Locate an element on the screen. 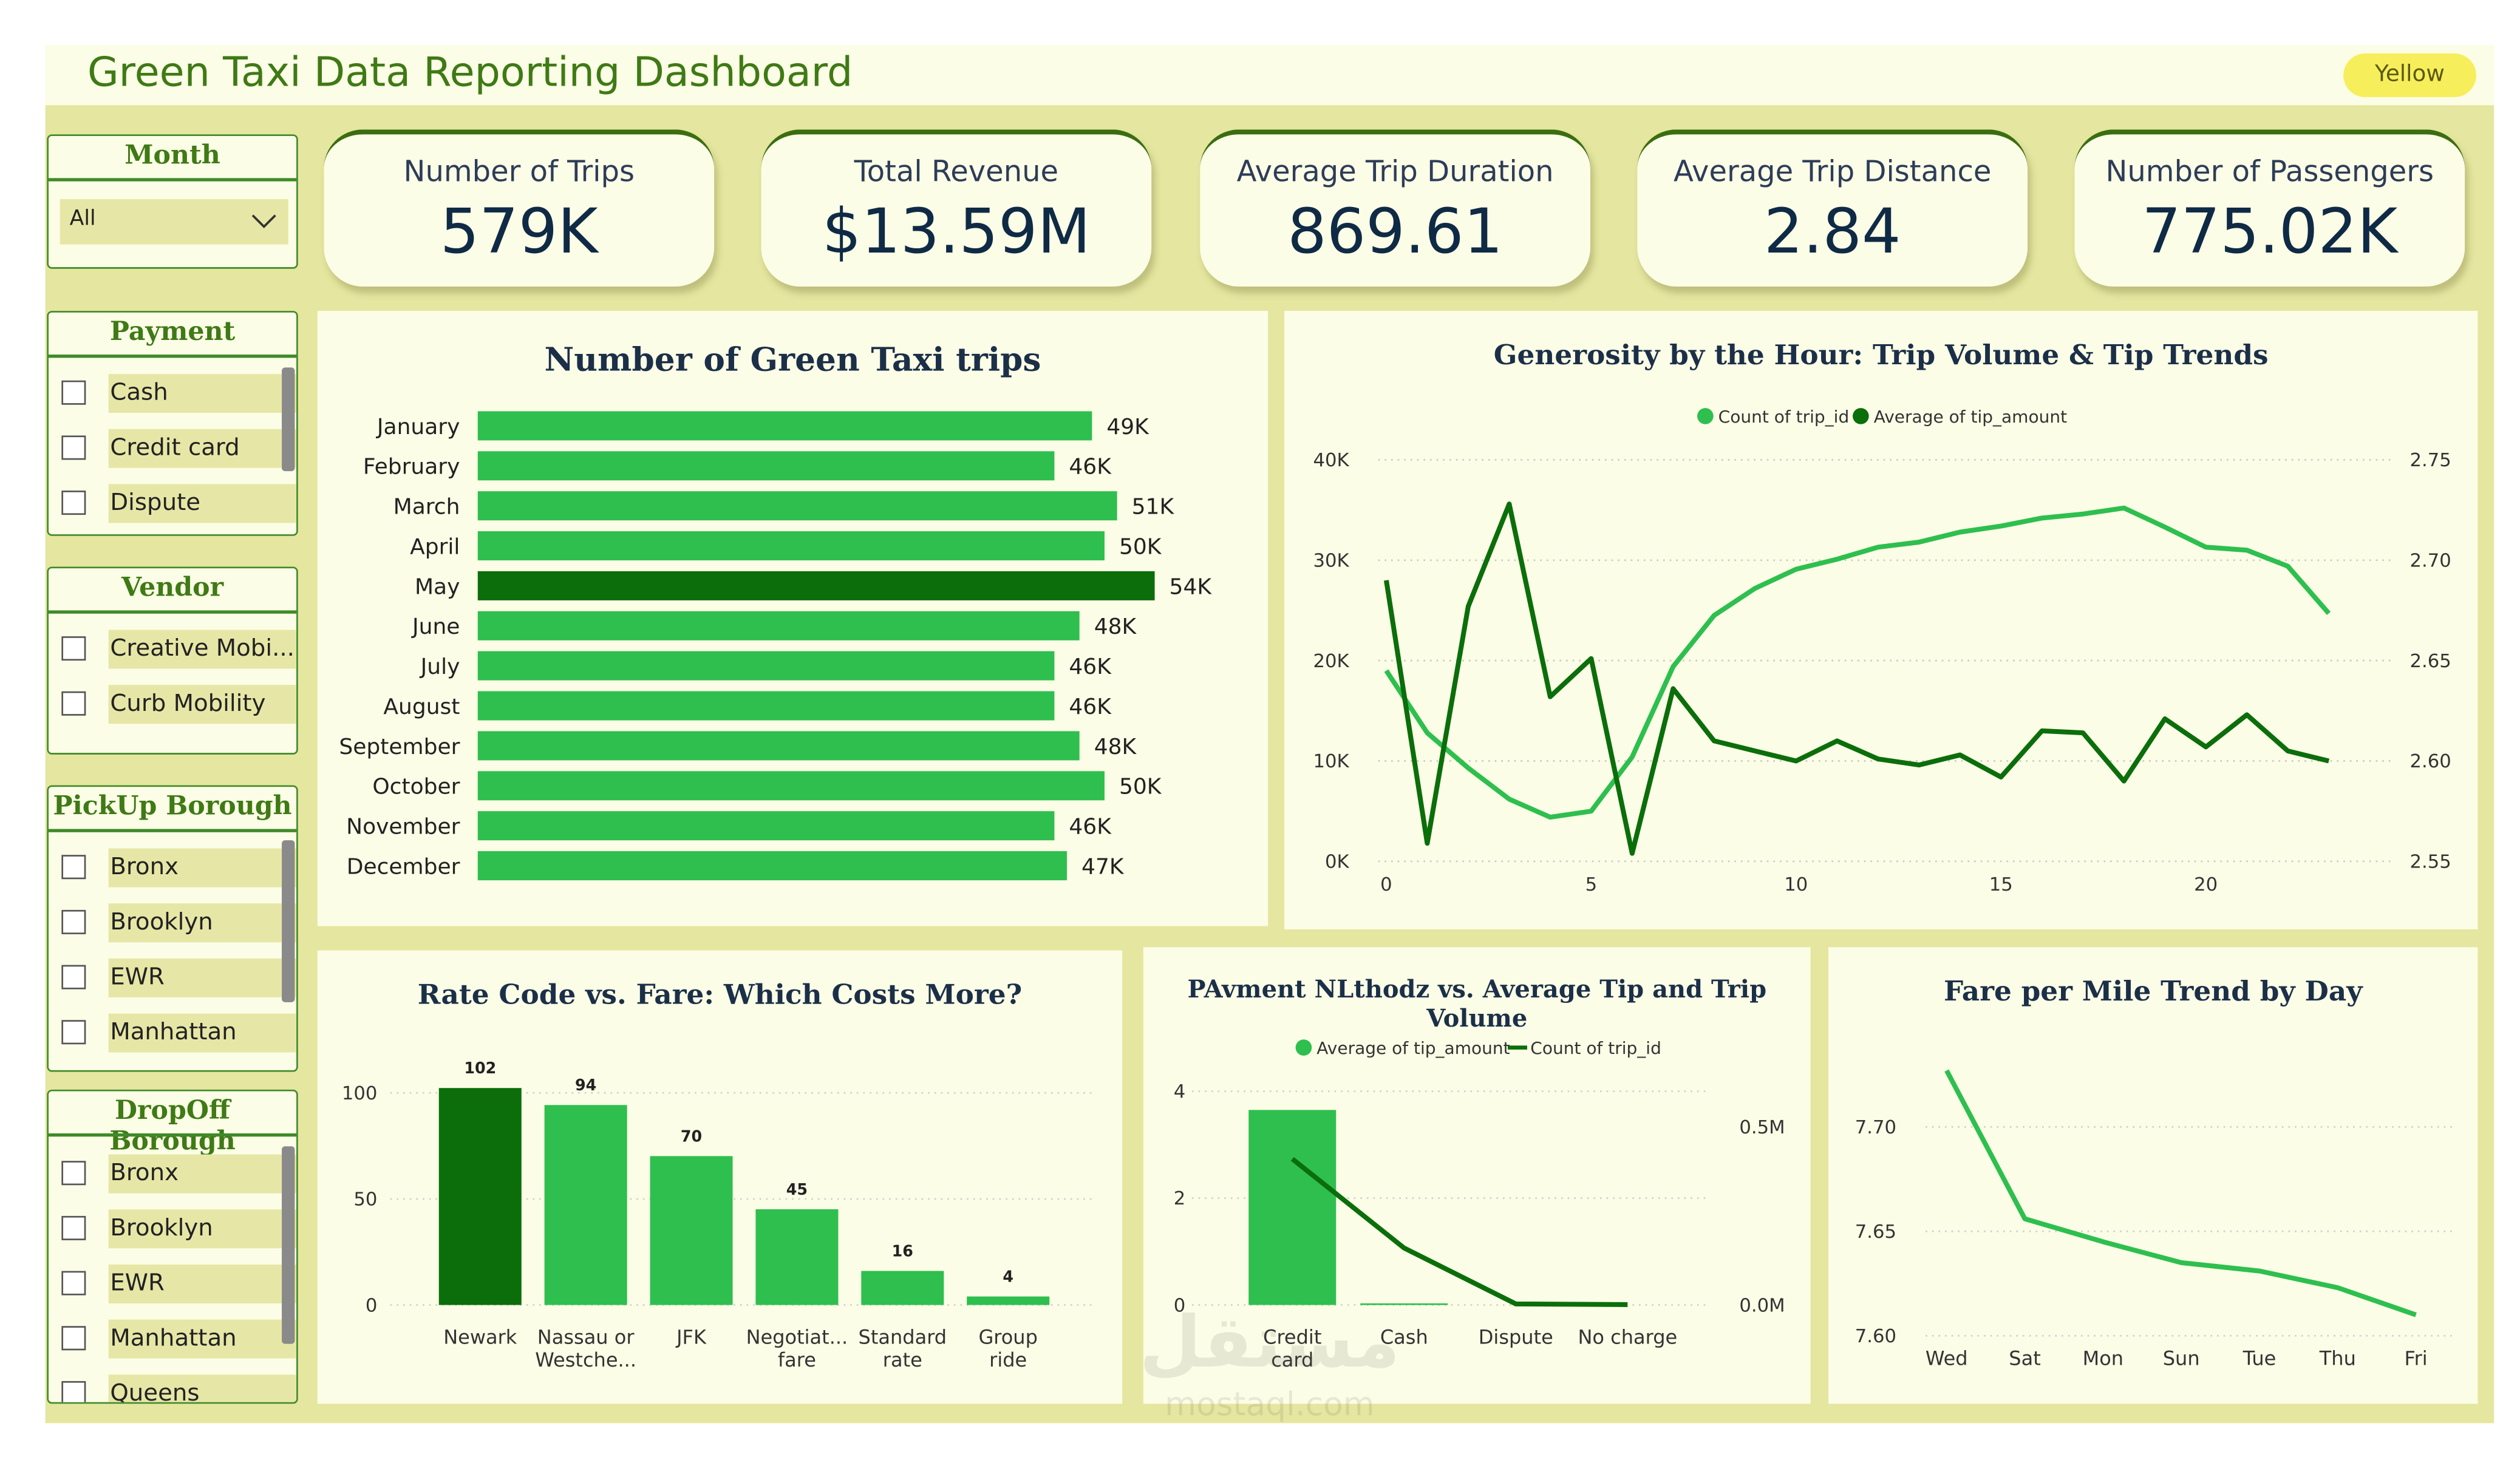 The height and width of the screenshot is (1457, 2520). pickup-option-bronx: Bronx is located at coordinates (179, 868).